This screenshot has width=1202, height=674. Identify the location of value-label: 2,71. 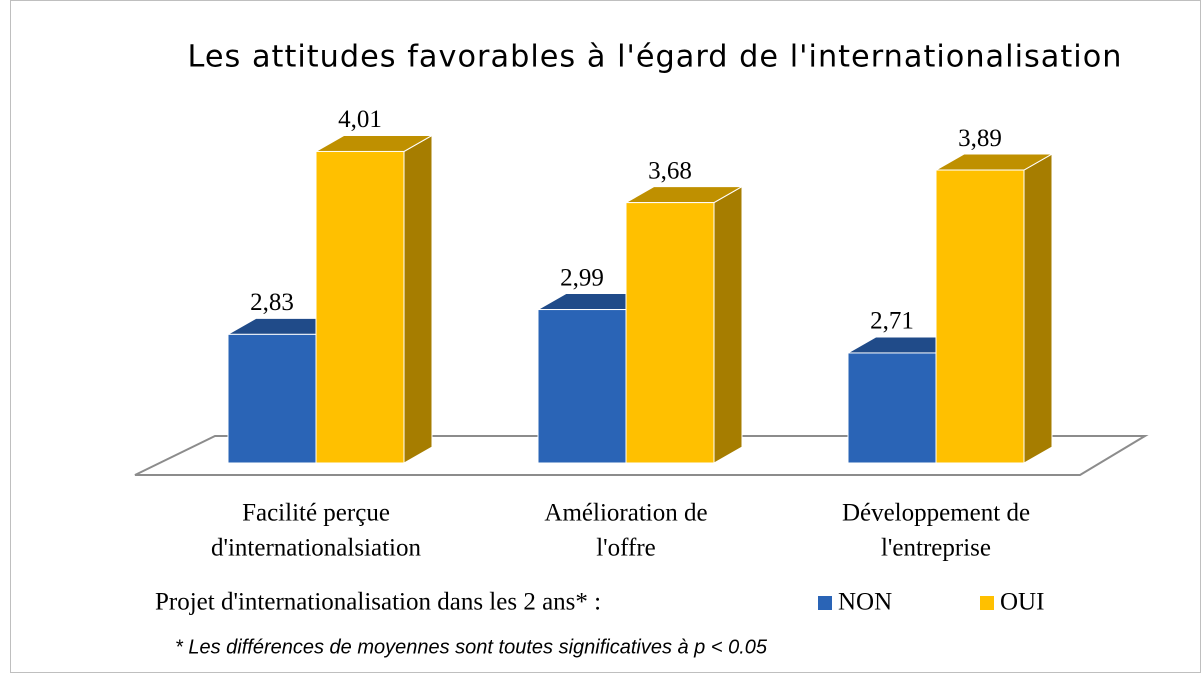
(892, 321).